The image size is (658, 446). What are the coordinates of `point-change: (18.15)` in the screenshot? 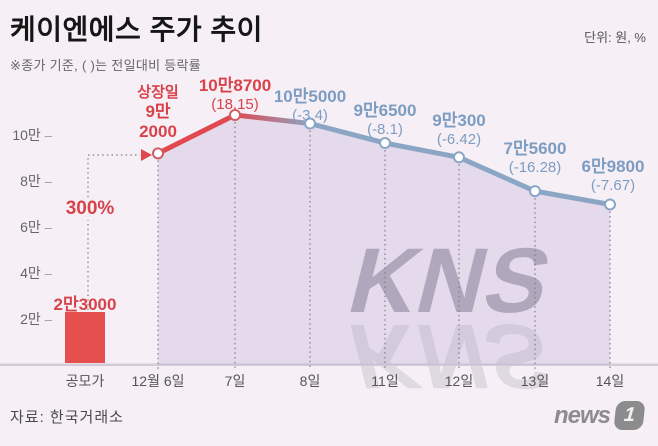 It's located at (235, 105).